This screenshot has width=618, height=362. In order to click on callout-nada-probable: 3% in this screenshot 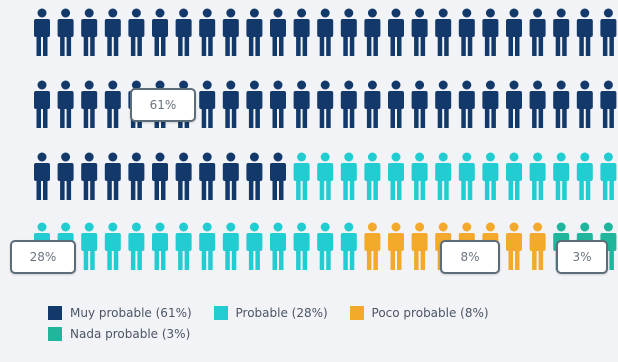, I will do `click(582, 257)`.